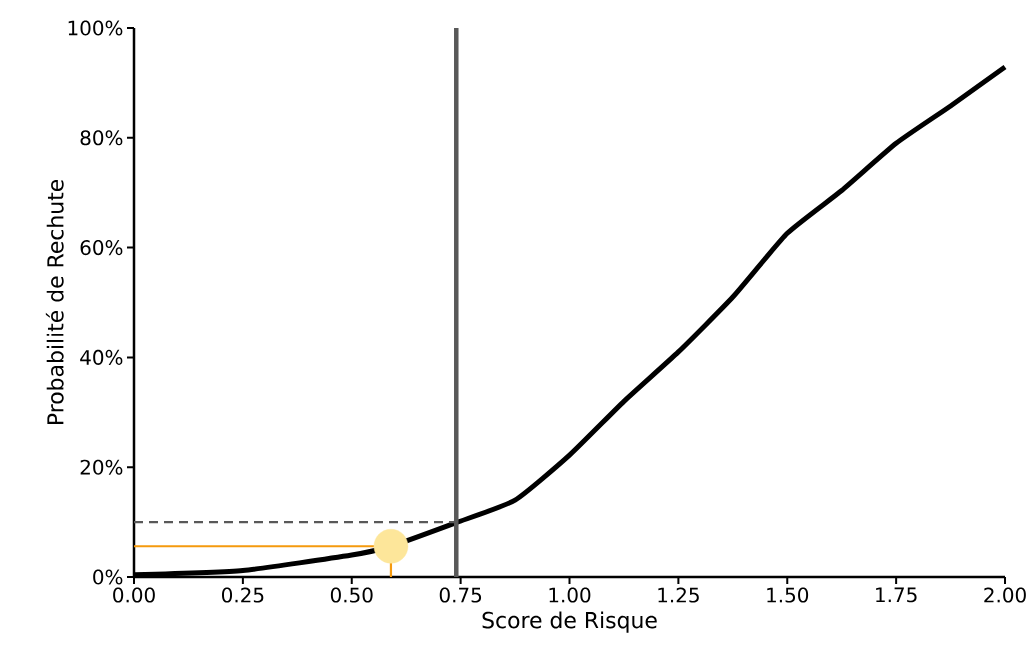  What do you see at coordinates (134, 595) in the screenshot?
I see `x-tick-label: 0.00` at bounding box center [134, 595].